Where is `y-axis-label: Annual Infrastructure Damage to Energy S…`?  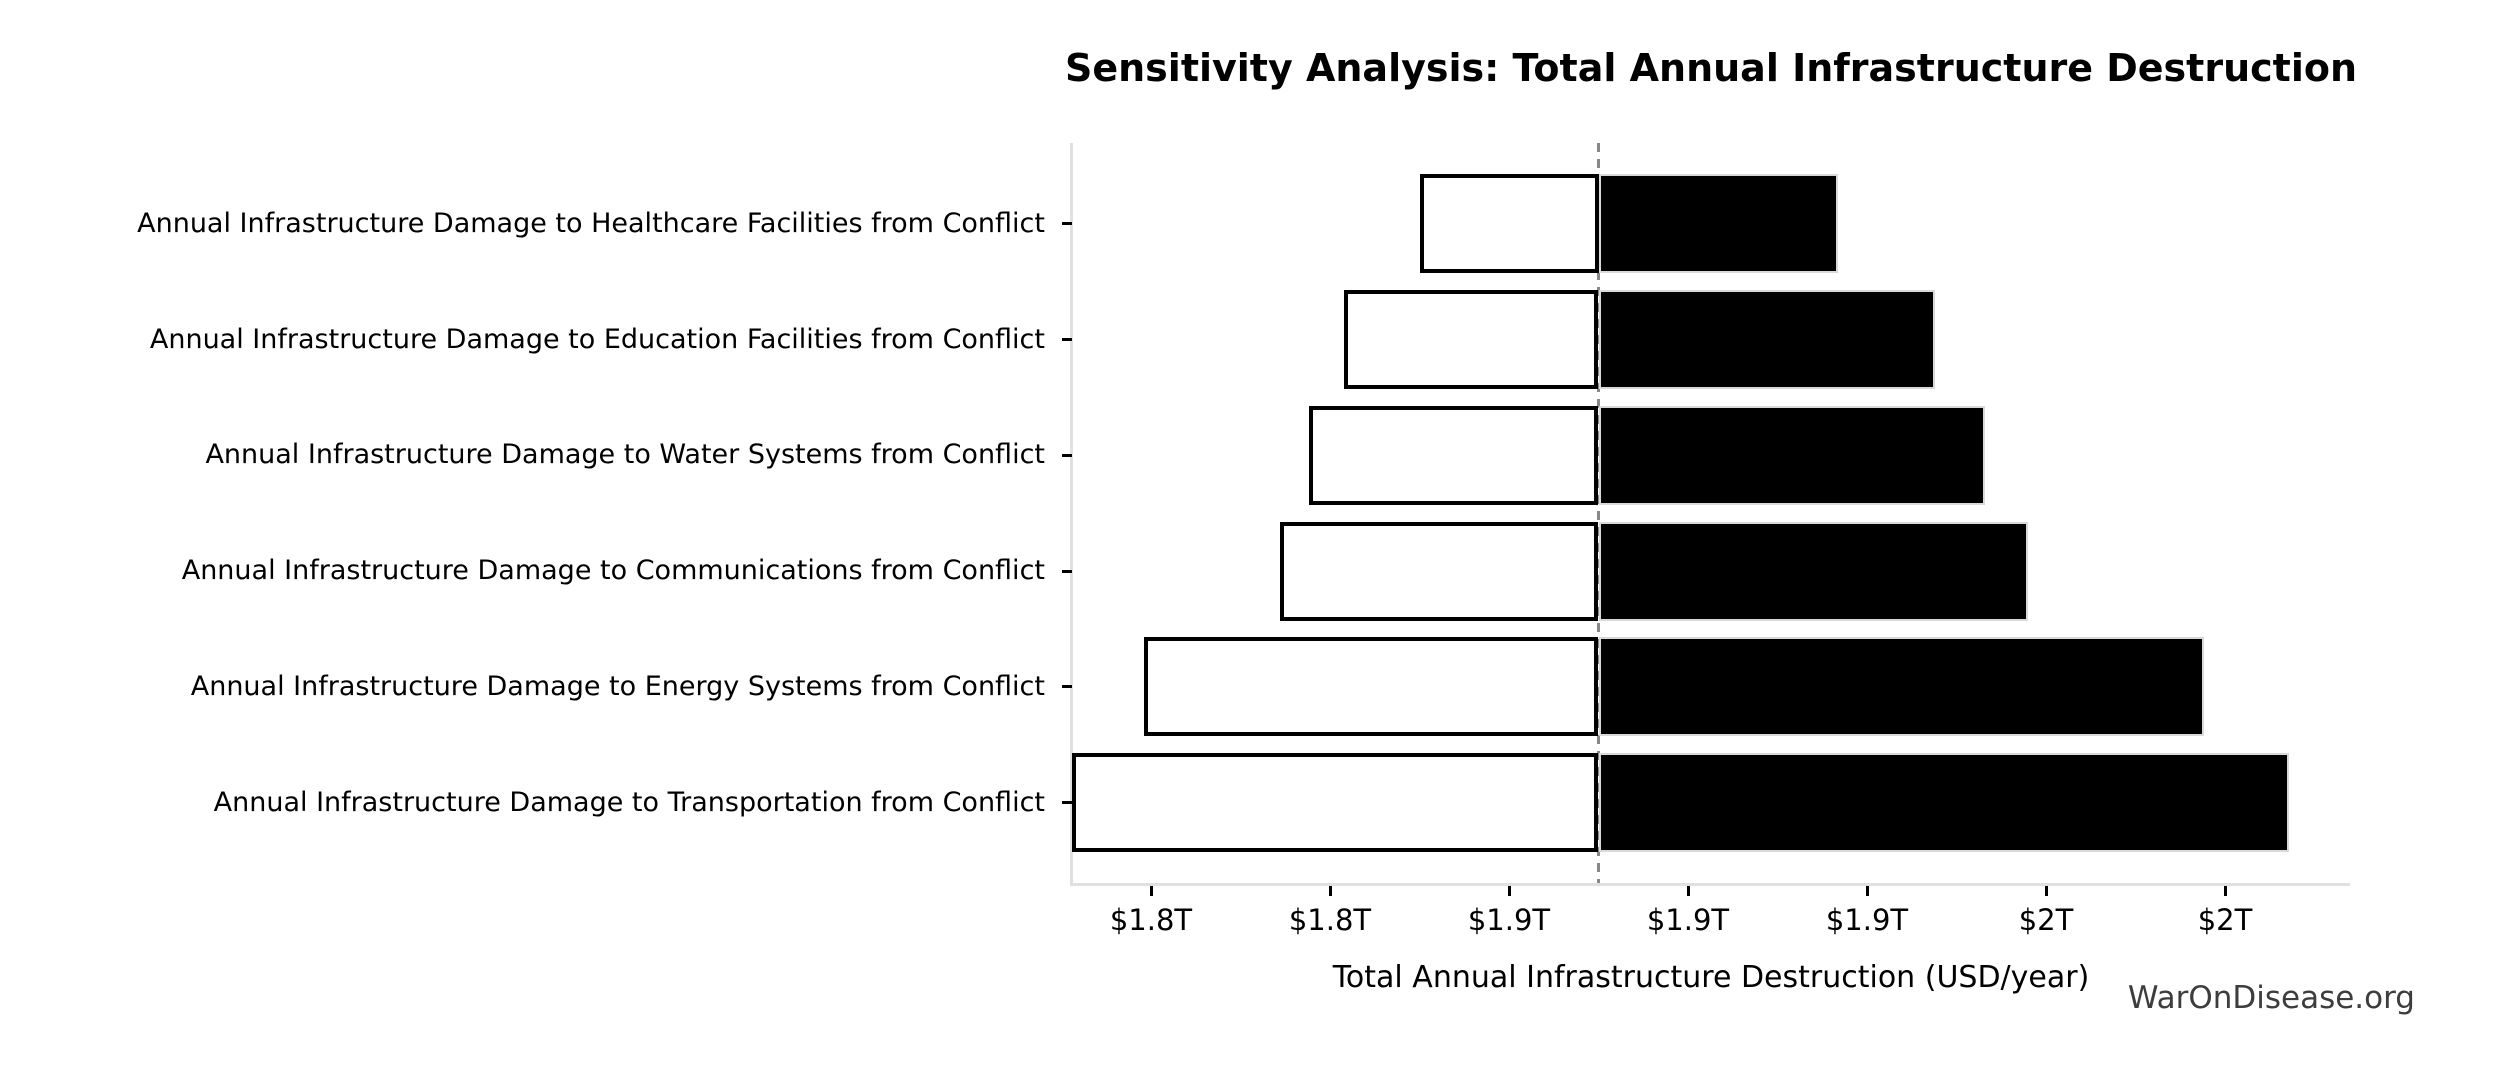
y-axis-label: Annual Infrastructure Damage to Energy S… is located at coordinates (617, 686).